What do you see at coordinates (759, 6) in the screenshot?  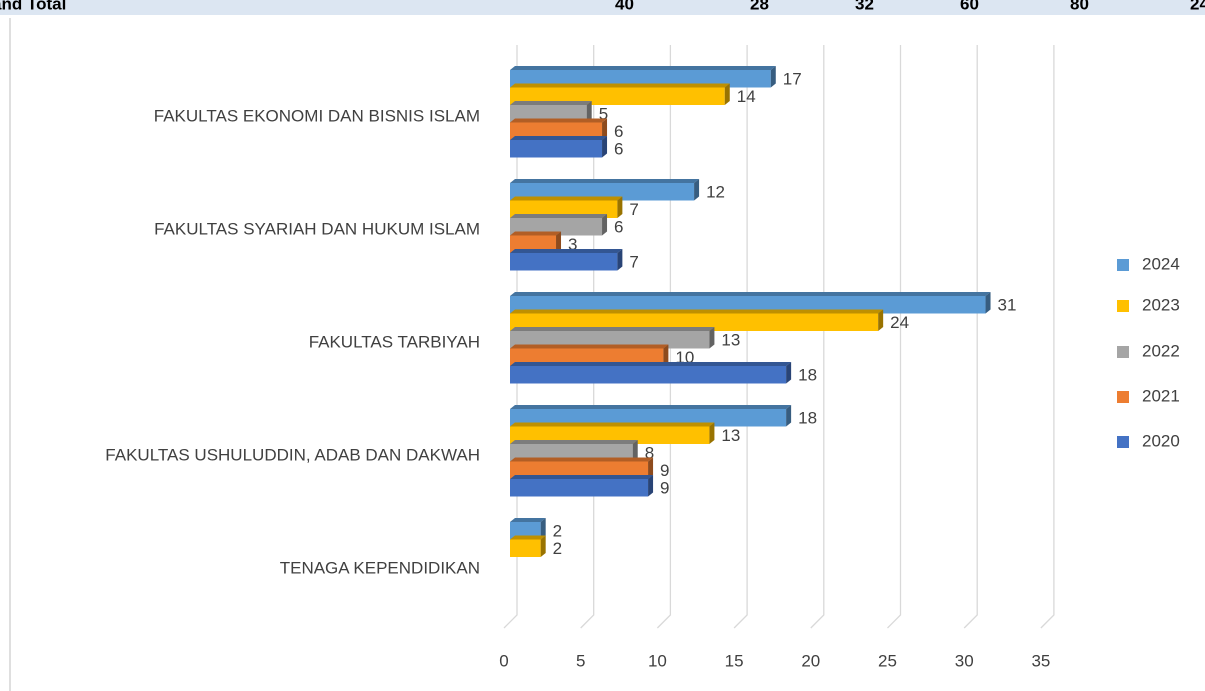 I see `header-value: 28` at bounding box center [759, 6].